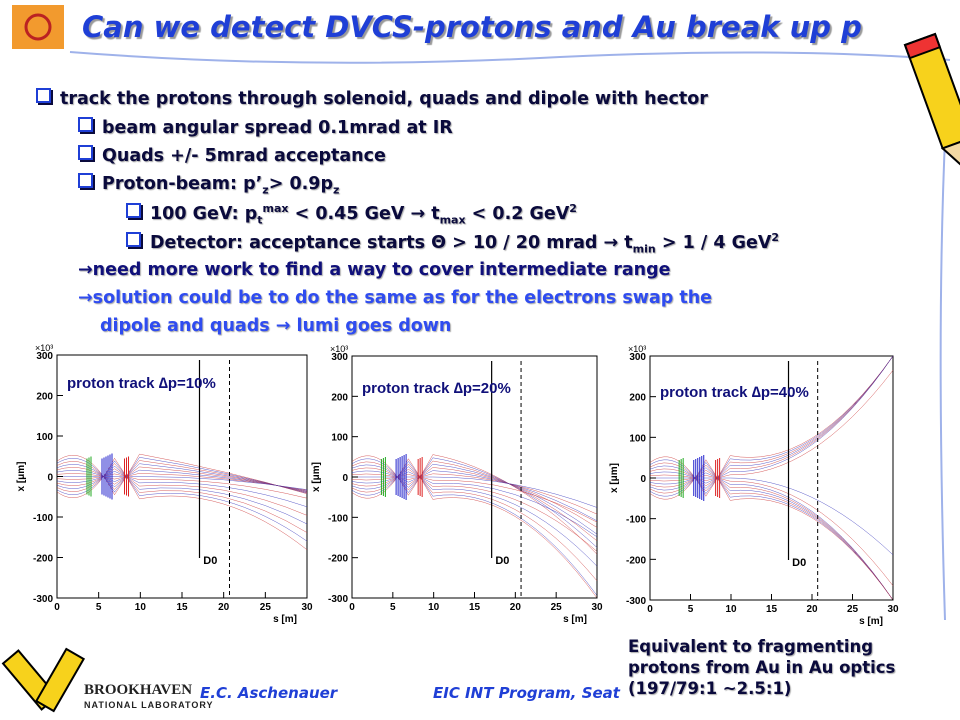 The width and height of the screenshot is (960, 720). What do you see at coordinates (149, 705) in the screenshot?
I see `logo-text: NATIONAL LABORATORY` at bounding box center [149, 705].